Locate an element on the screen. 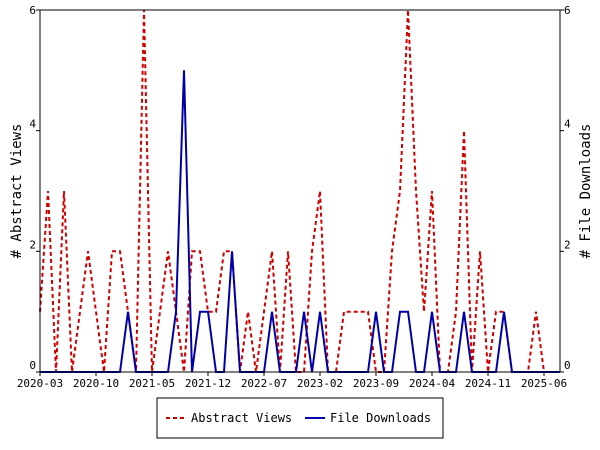 The height and width of the screenshot is (450, 600). left-tick-label: 6 is located at coordinates (32, 10).